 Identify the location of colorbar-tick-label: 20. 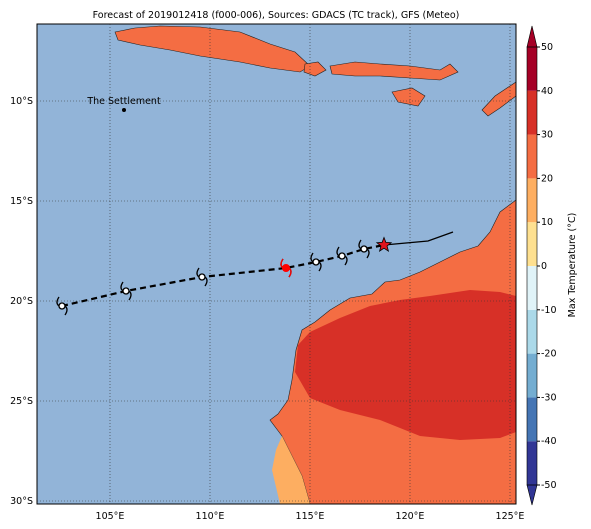
(547, 178).